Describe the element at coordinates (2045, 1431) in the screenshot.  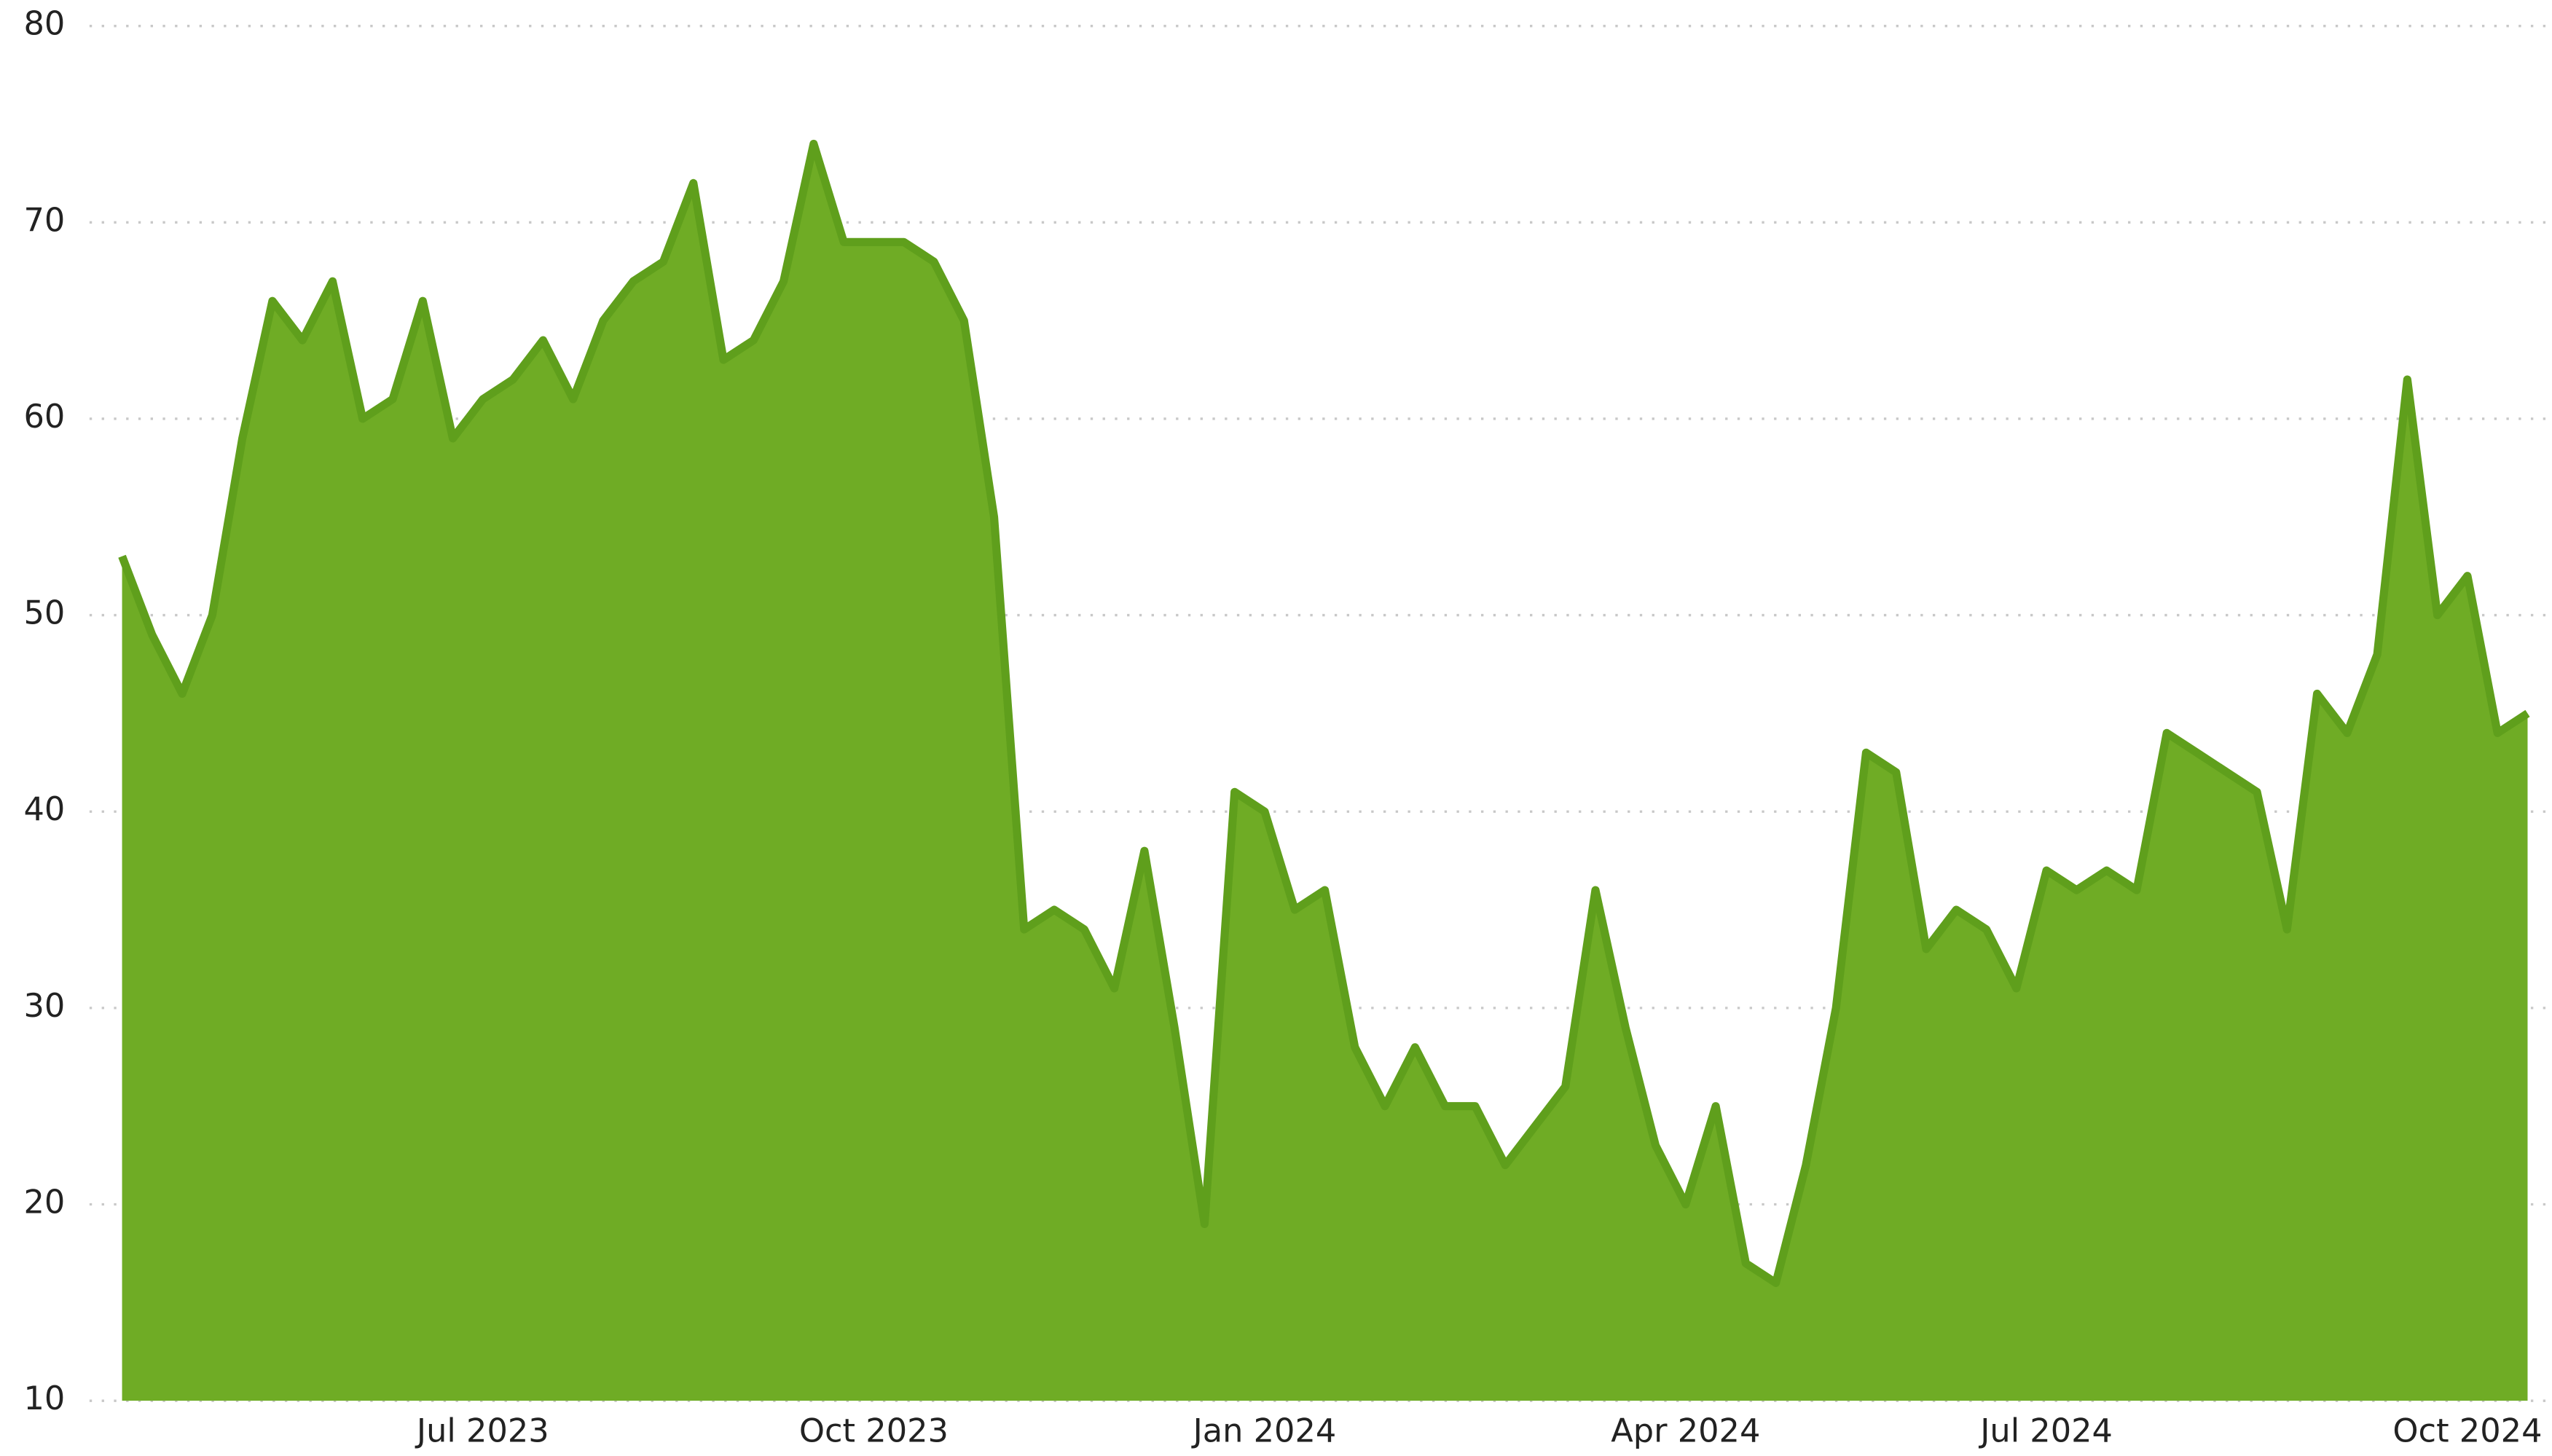
I see `x-tick-label: Jul 2024` at that location.